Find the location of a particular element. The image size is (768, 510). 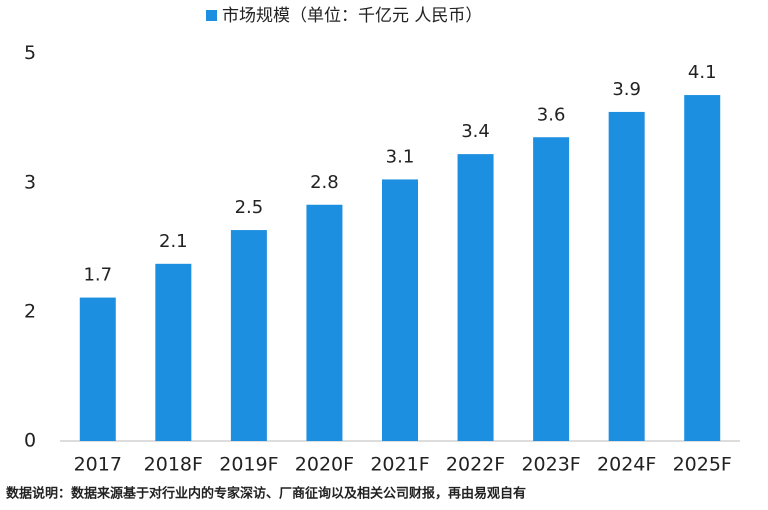

y-tick-label: 5 is located at coordinates (30, 53).